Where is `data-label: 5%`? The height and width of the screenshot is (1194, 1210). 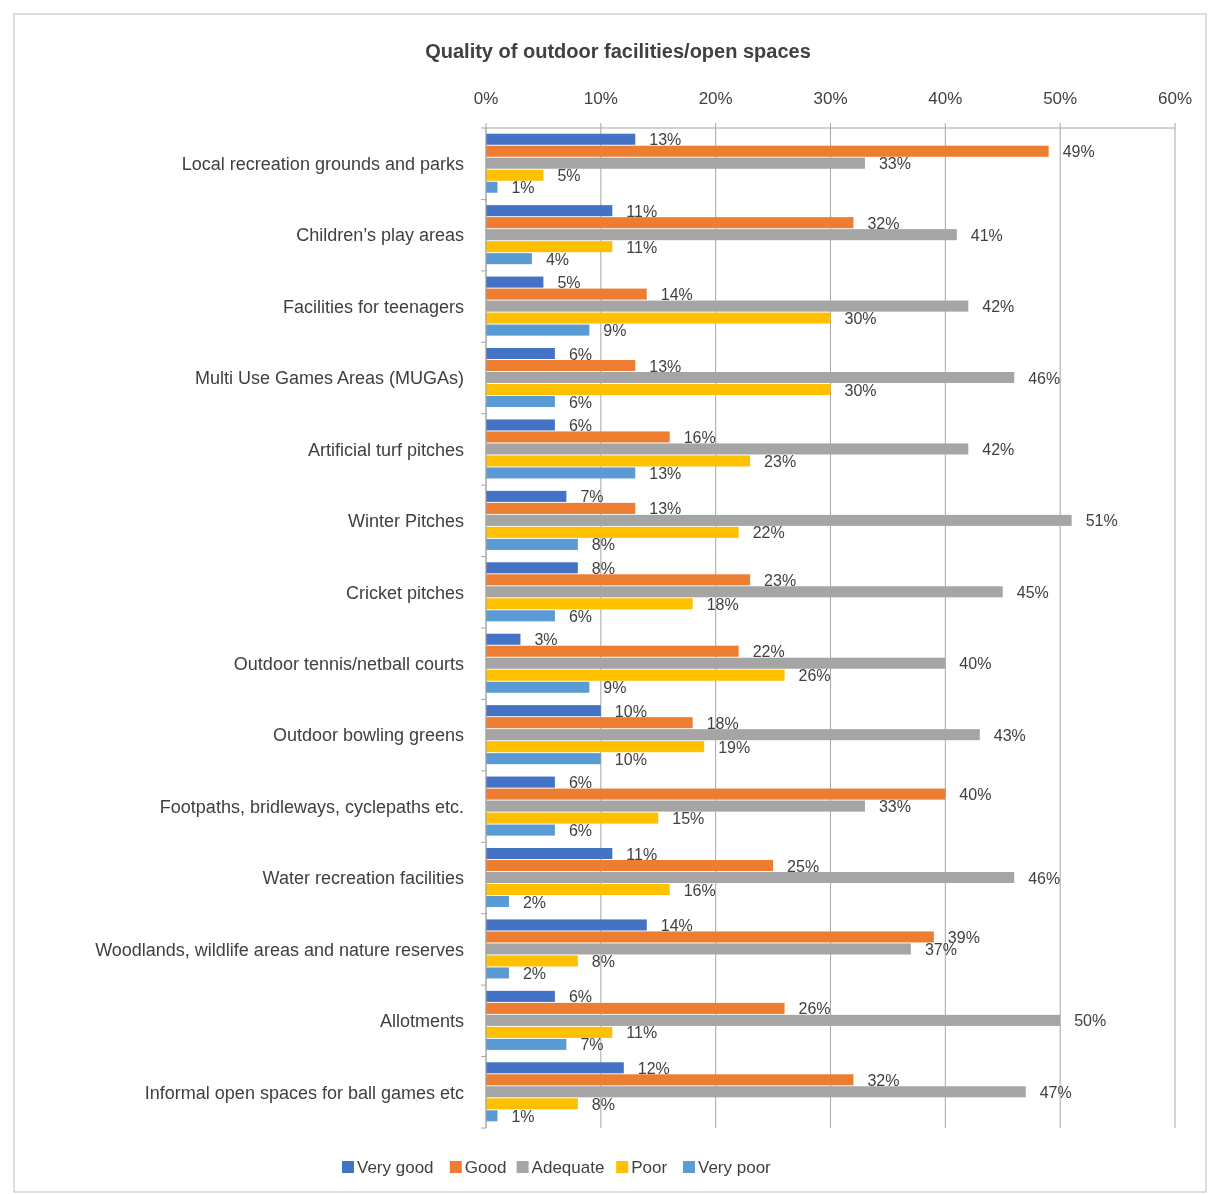 data-label: 5% is located at coordinates (569, 176).